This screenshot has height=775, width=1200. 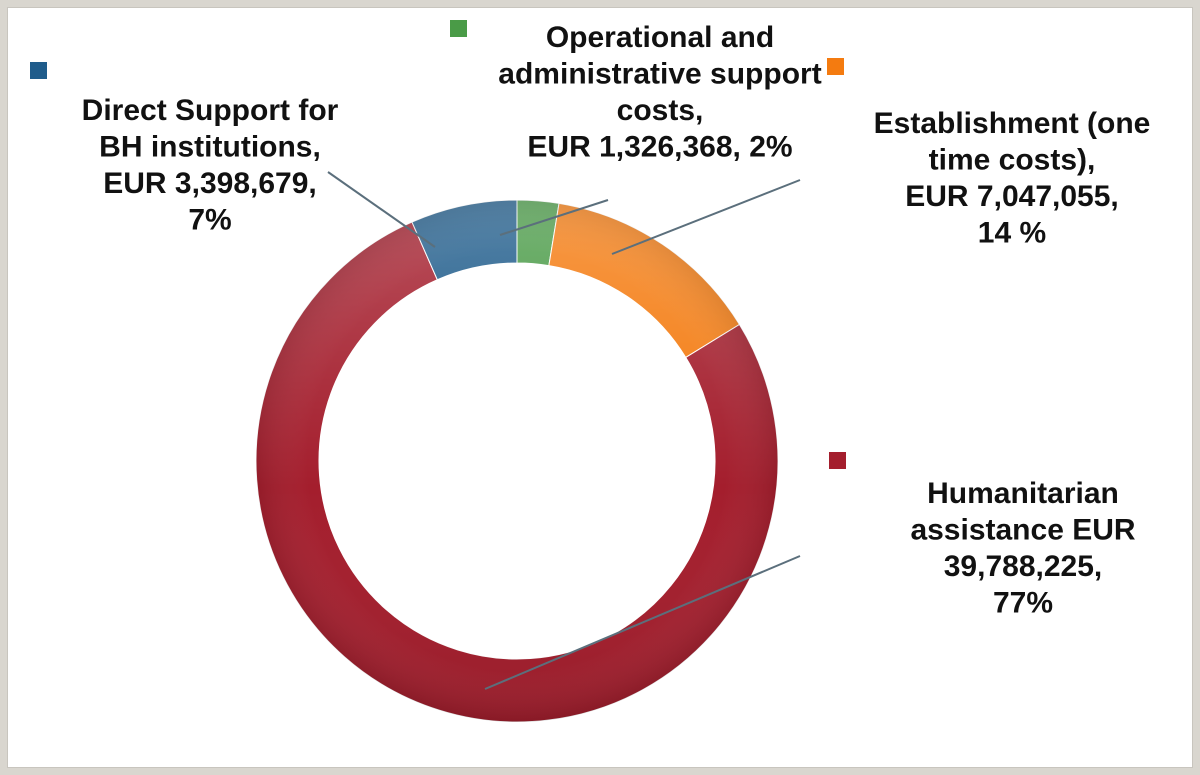 I want to click on data-label-line: EUR 3,398,679,, so click(x=209, y=183).